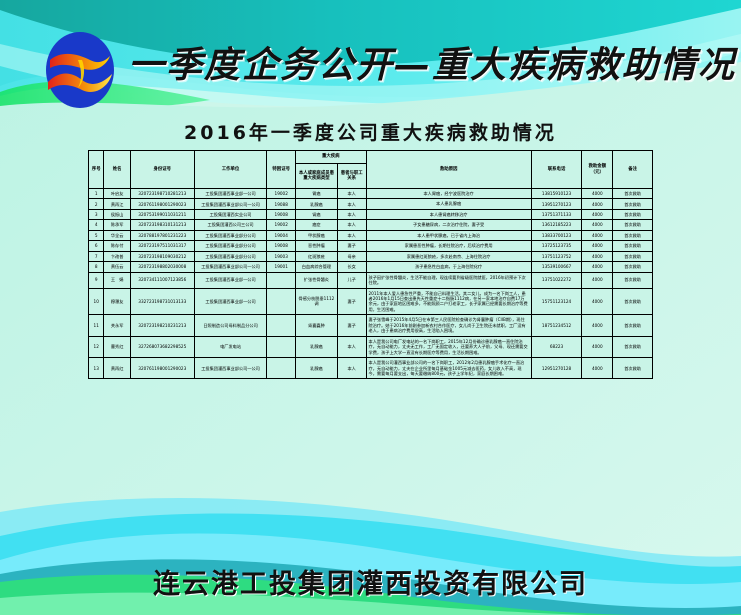 The image size is (741, 615). I want to click on col-header-reason: 救助原因, so click(448, 169).